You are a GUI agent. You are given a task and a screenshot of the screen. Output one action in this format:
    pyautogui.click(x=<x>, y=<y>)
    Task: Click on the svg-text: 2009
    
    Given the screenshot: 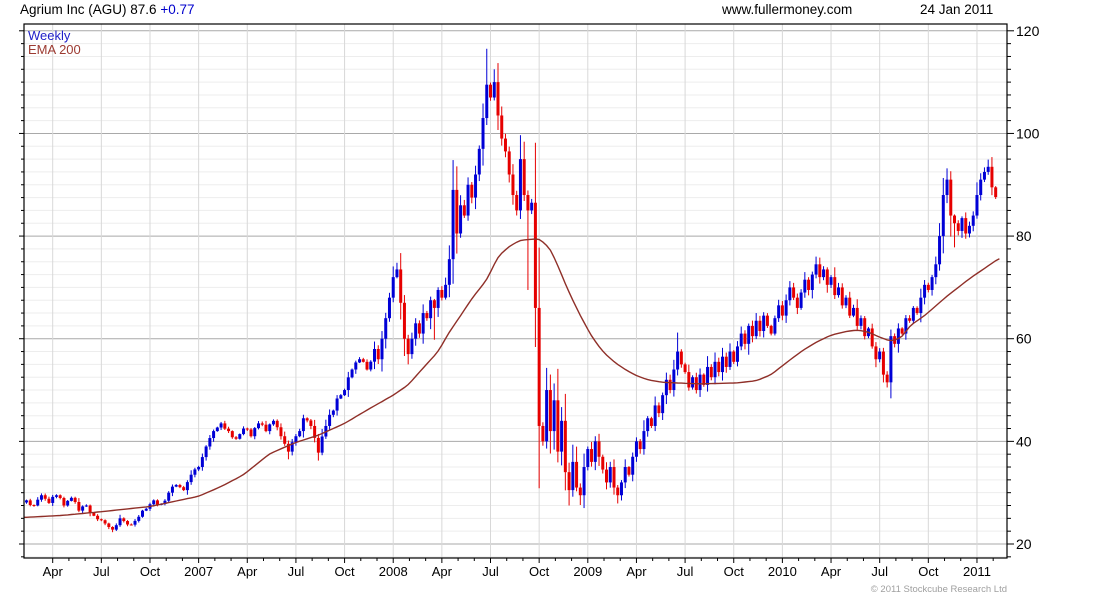 What is the action you would take?
    pyautogui.click(x=587, y=571)
    